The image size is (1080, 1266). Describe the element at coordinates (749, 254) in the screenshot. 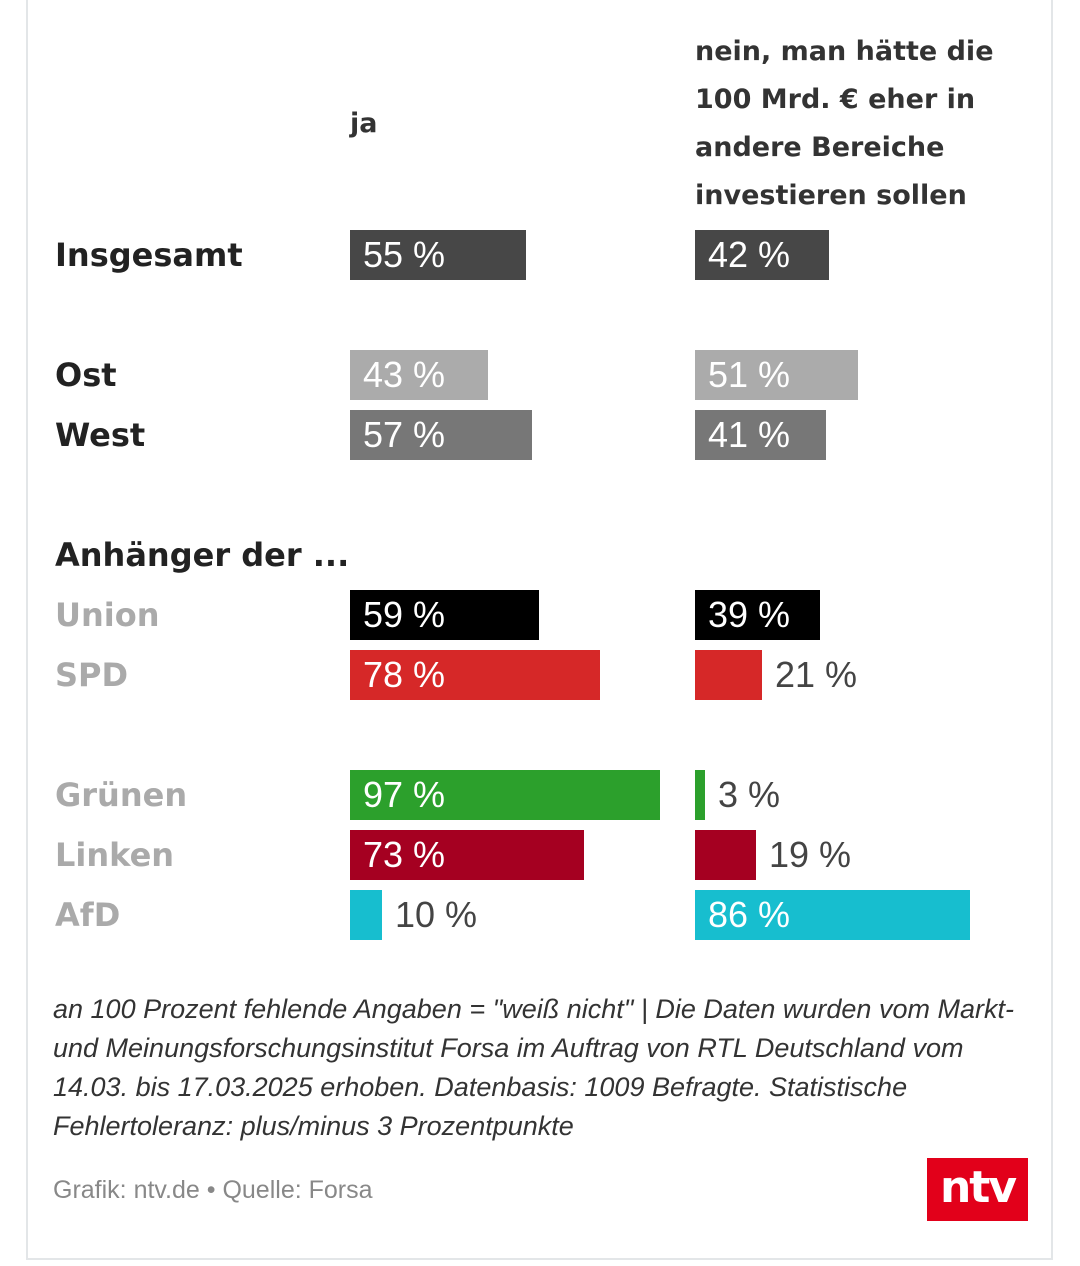

I see `value-label-nein-insgesamt: 42 %` at that location.